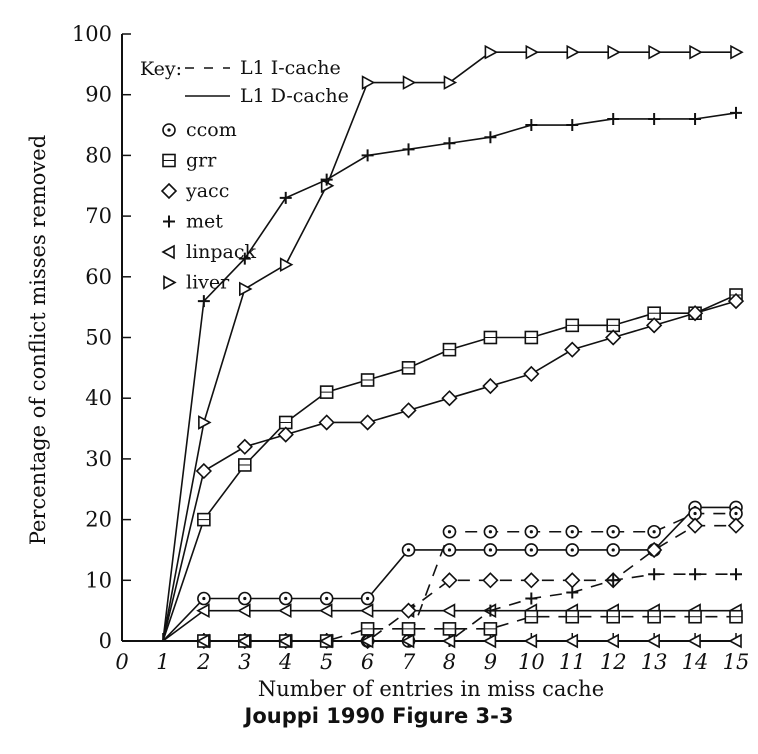  Describe the element at coordinates (98, 95) in the screenshot. I see `y-tick-label: 90` at that location.